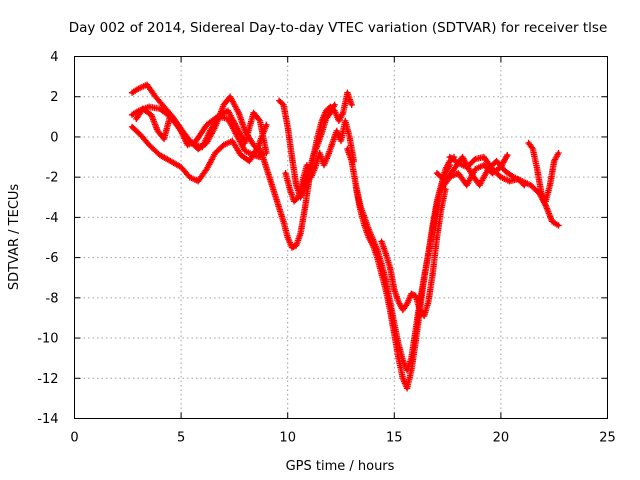 Image resolution: width=640 pixels, height=480 pixels. I want to click on y-tick-label: -14, so click(47, 419).